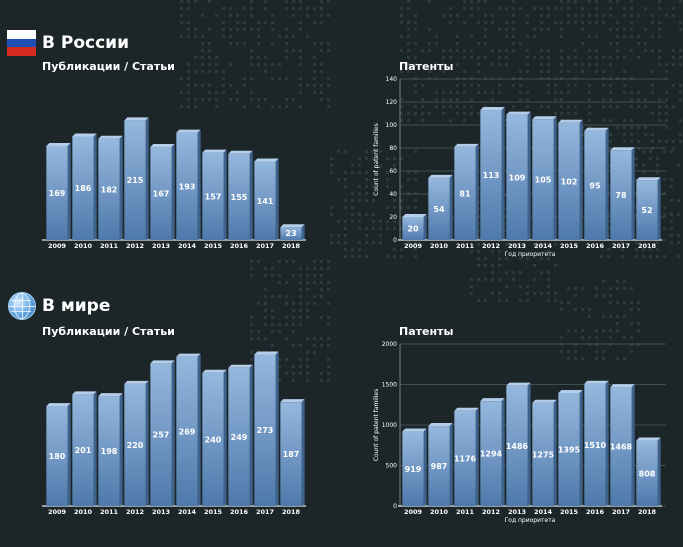 Image resolution: width=683 pixels, height=547 pixels. Describe the element at coordinates (647, 512) in the screenshot. I see `x-tick-label: 2018` at that location.